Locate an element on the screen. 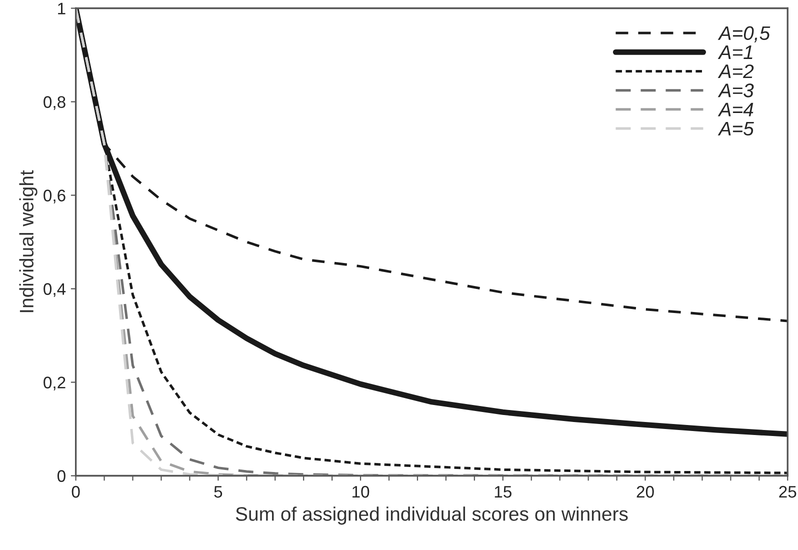 The image size is (798, 550). y-tick-label: 0,8 is located at coordinates (55, 103).